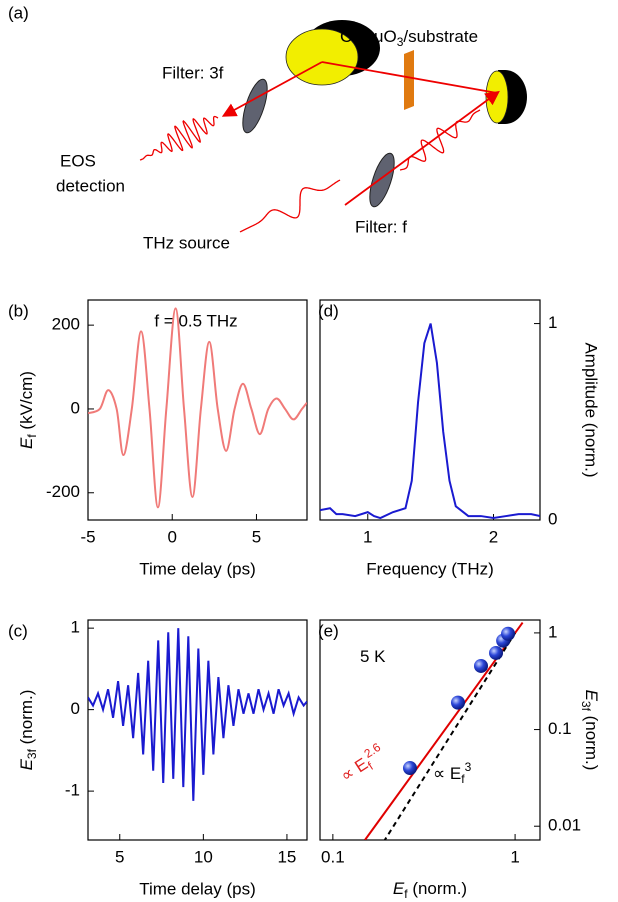 The width and height of the screenshot is (618, 902). Describe the element at coordinates (591, 409) in the screenshot. I see `y-axis-label: Amplitude (norm.)` at that location.